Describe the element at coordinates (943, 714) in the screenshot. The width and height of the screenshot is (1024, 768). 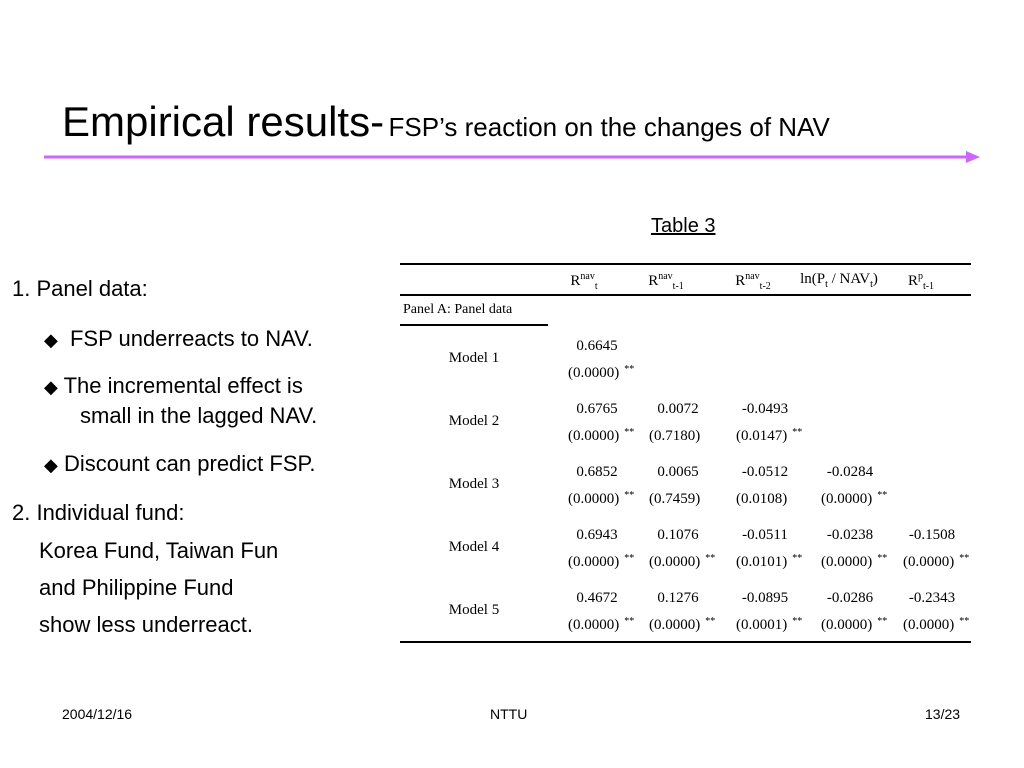
I see `footer-page-number: 13/23` at that location.